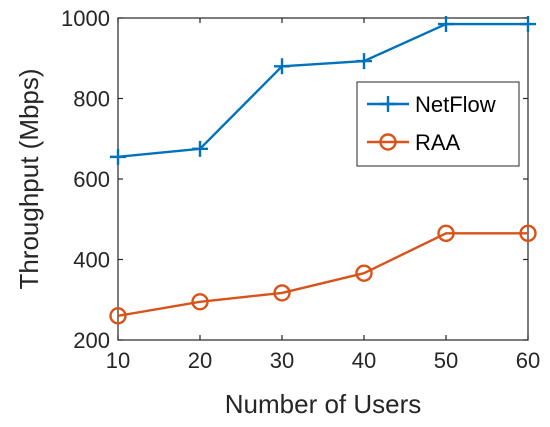  Describe the element at coordinates (118, 360) in the screenshot. I see `x-tick-label: 10` at that location.